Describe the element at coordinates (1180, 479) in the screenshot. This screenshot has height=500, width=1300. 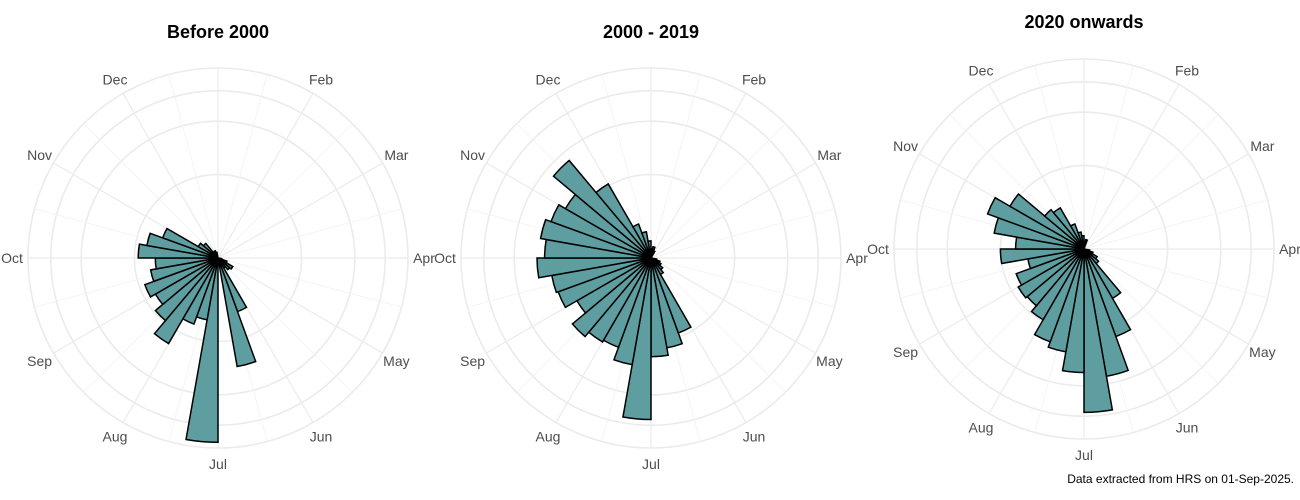
I see `data-source-caption: Data extracted from HRS on 01-Sep-2025.` at that location.